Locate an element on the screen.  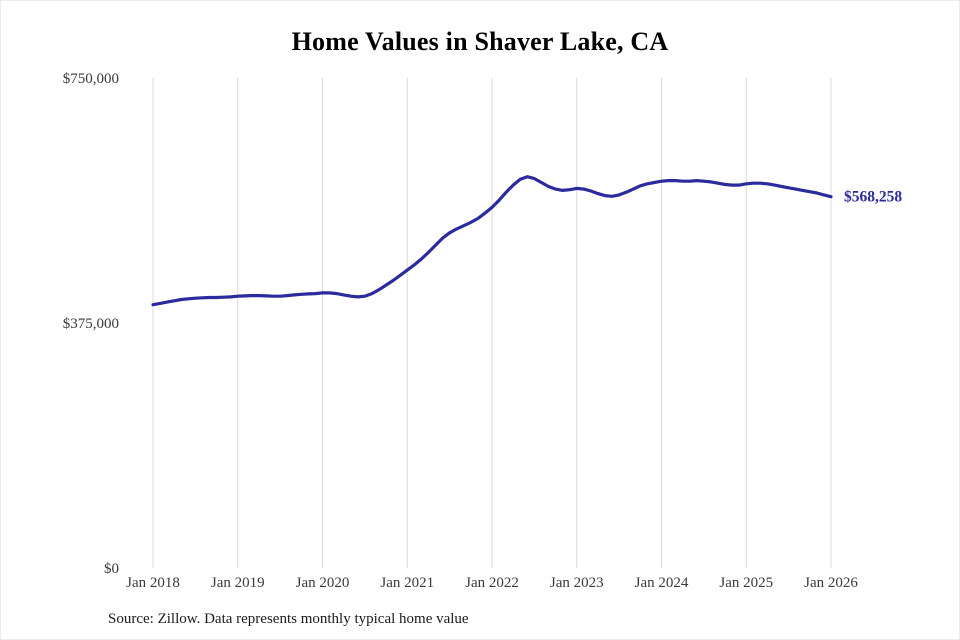
y-tick-label: $375,000 is located at coordinates (91, 324).